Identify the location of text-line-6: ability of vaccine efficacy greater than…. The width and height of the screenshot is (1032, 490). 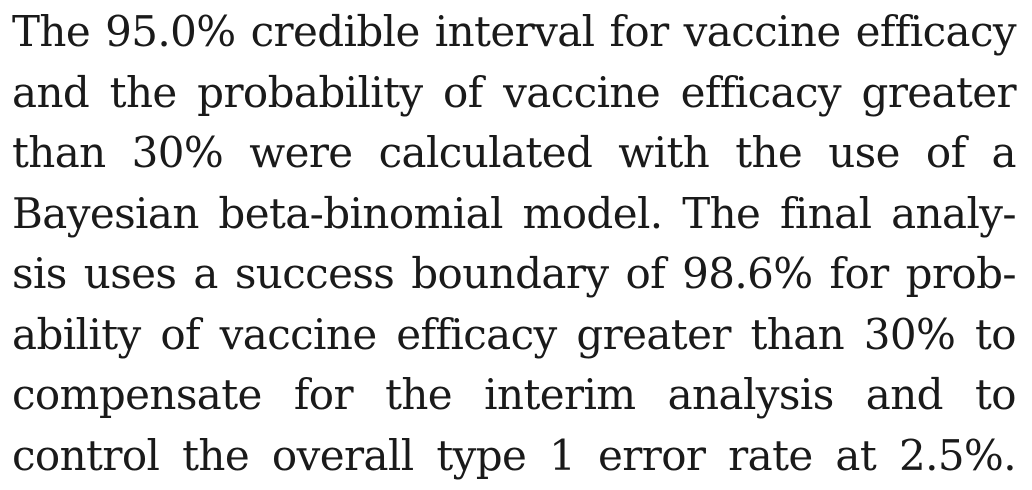
(514, 334).